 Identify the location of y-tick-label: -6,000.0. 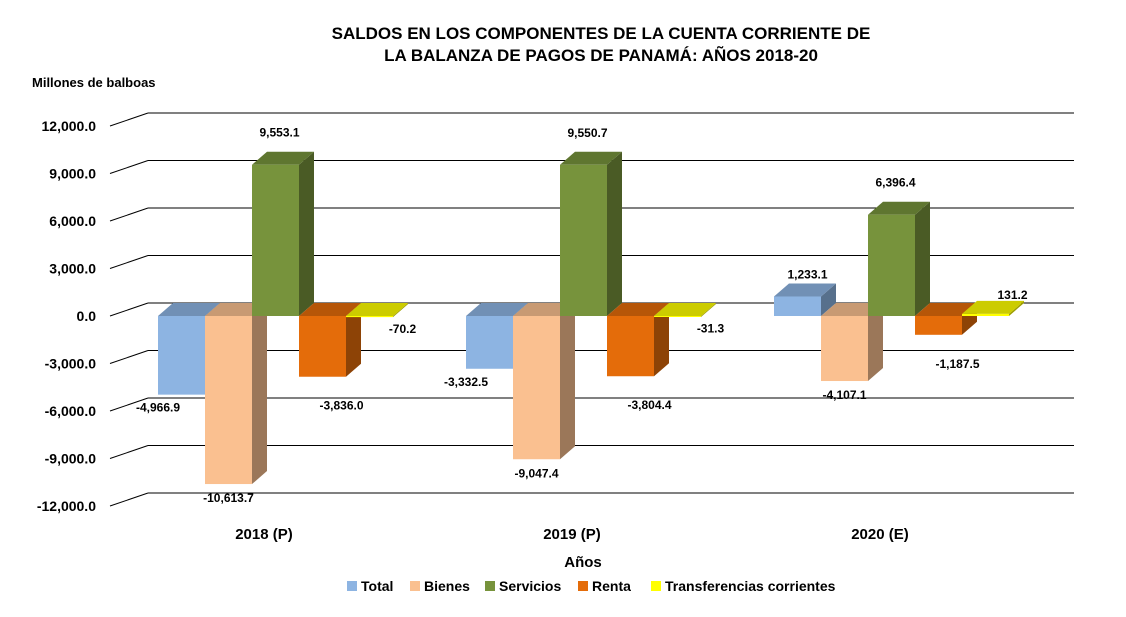
(71, 411).